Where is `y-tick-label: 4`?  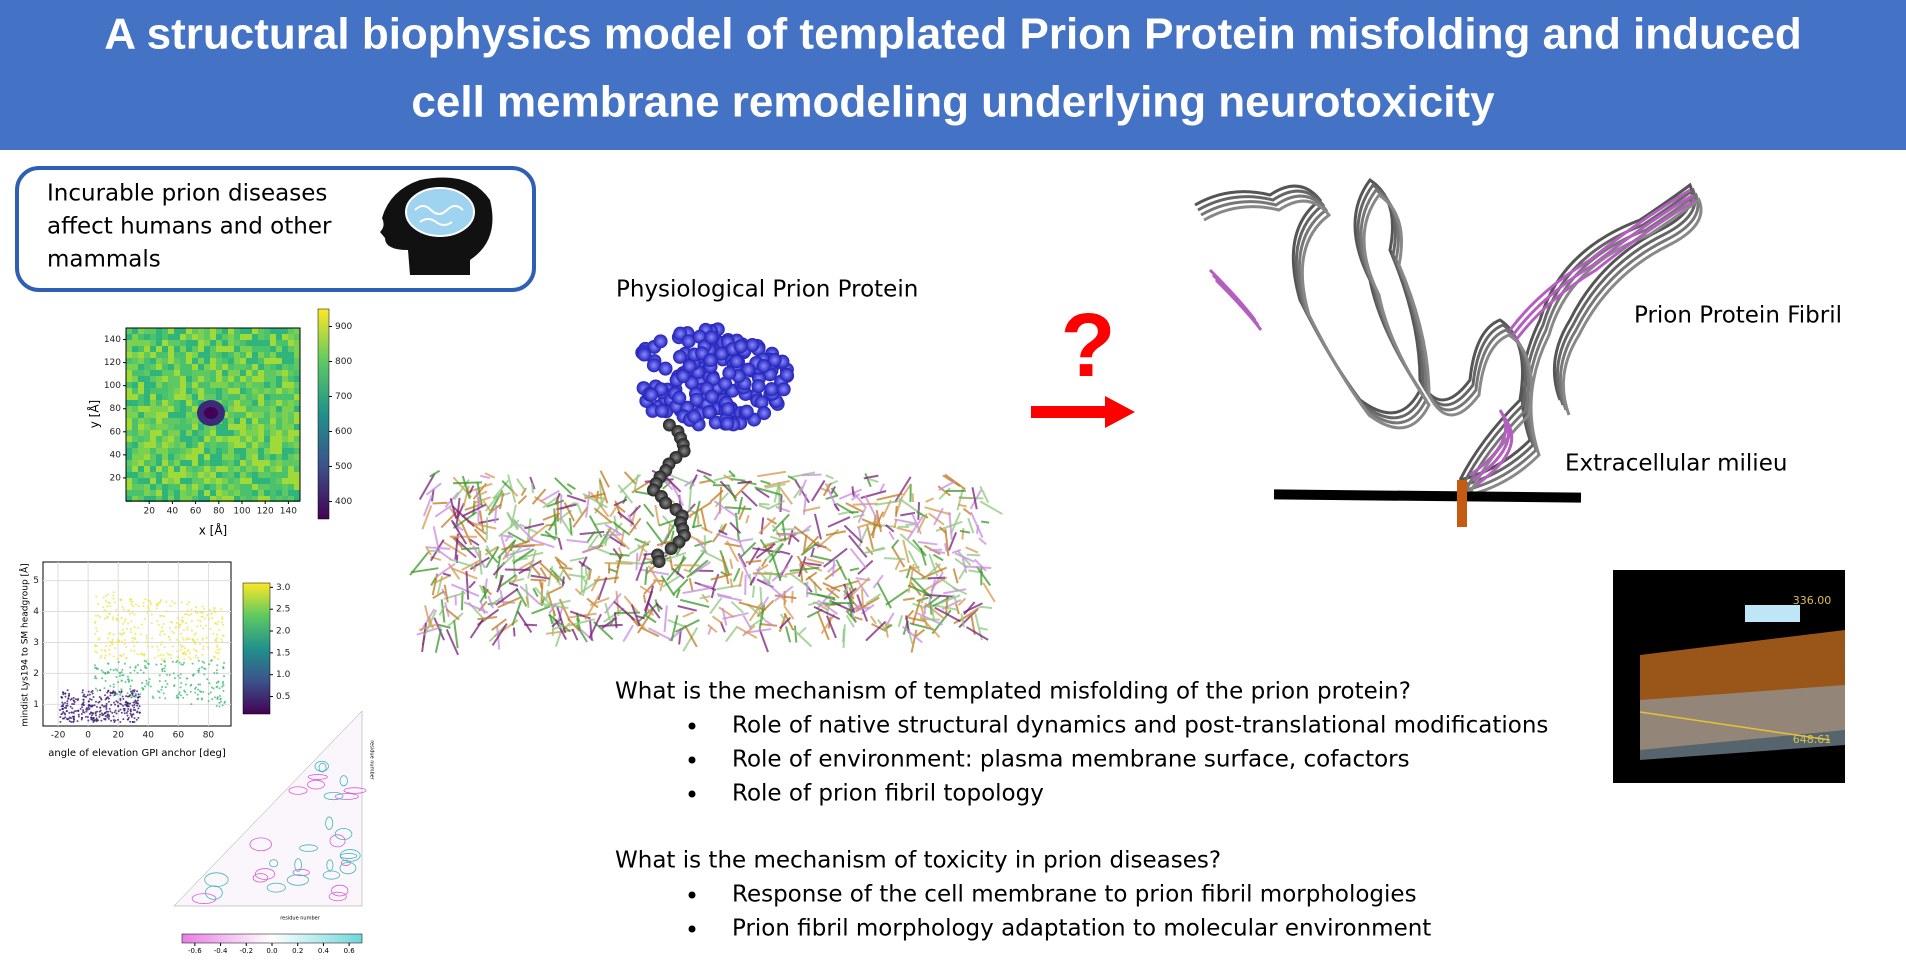 y-tick-label: 4 is located at coordinates (36, 612).